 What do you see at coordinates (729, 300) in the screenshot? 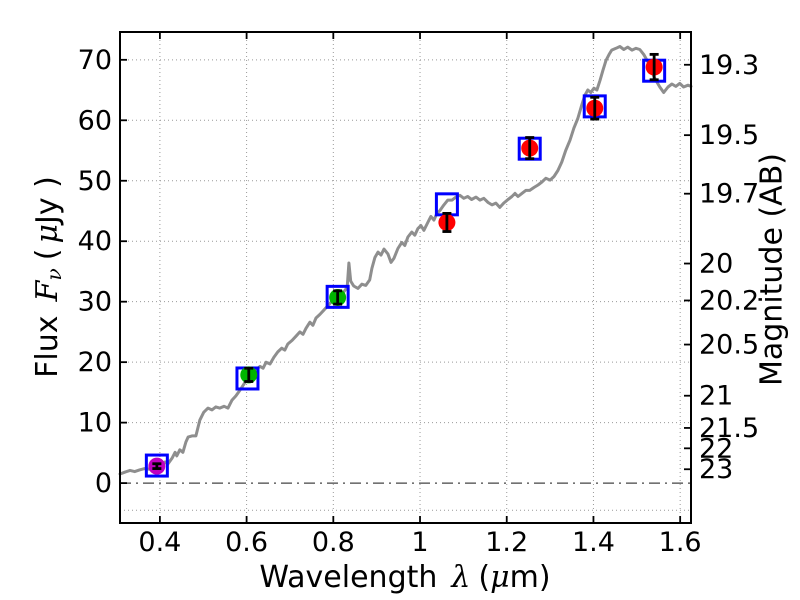
I see `magnitude-tick-label: 20.2` at bounding box center [729, 300].